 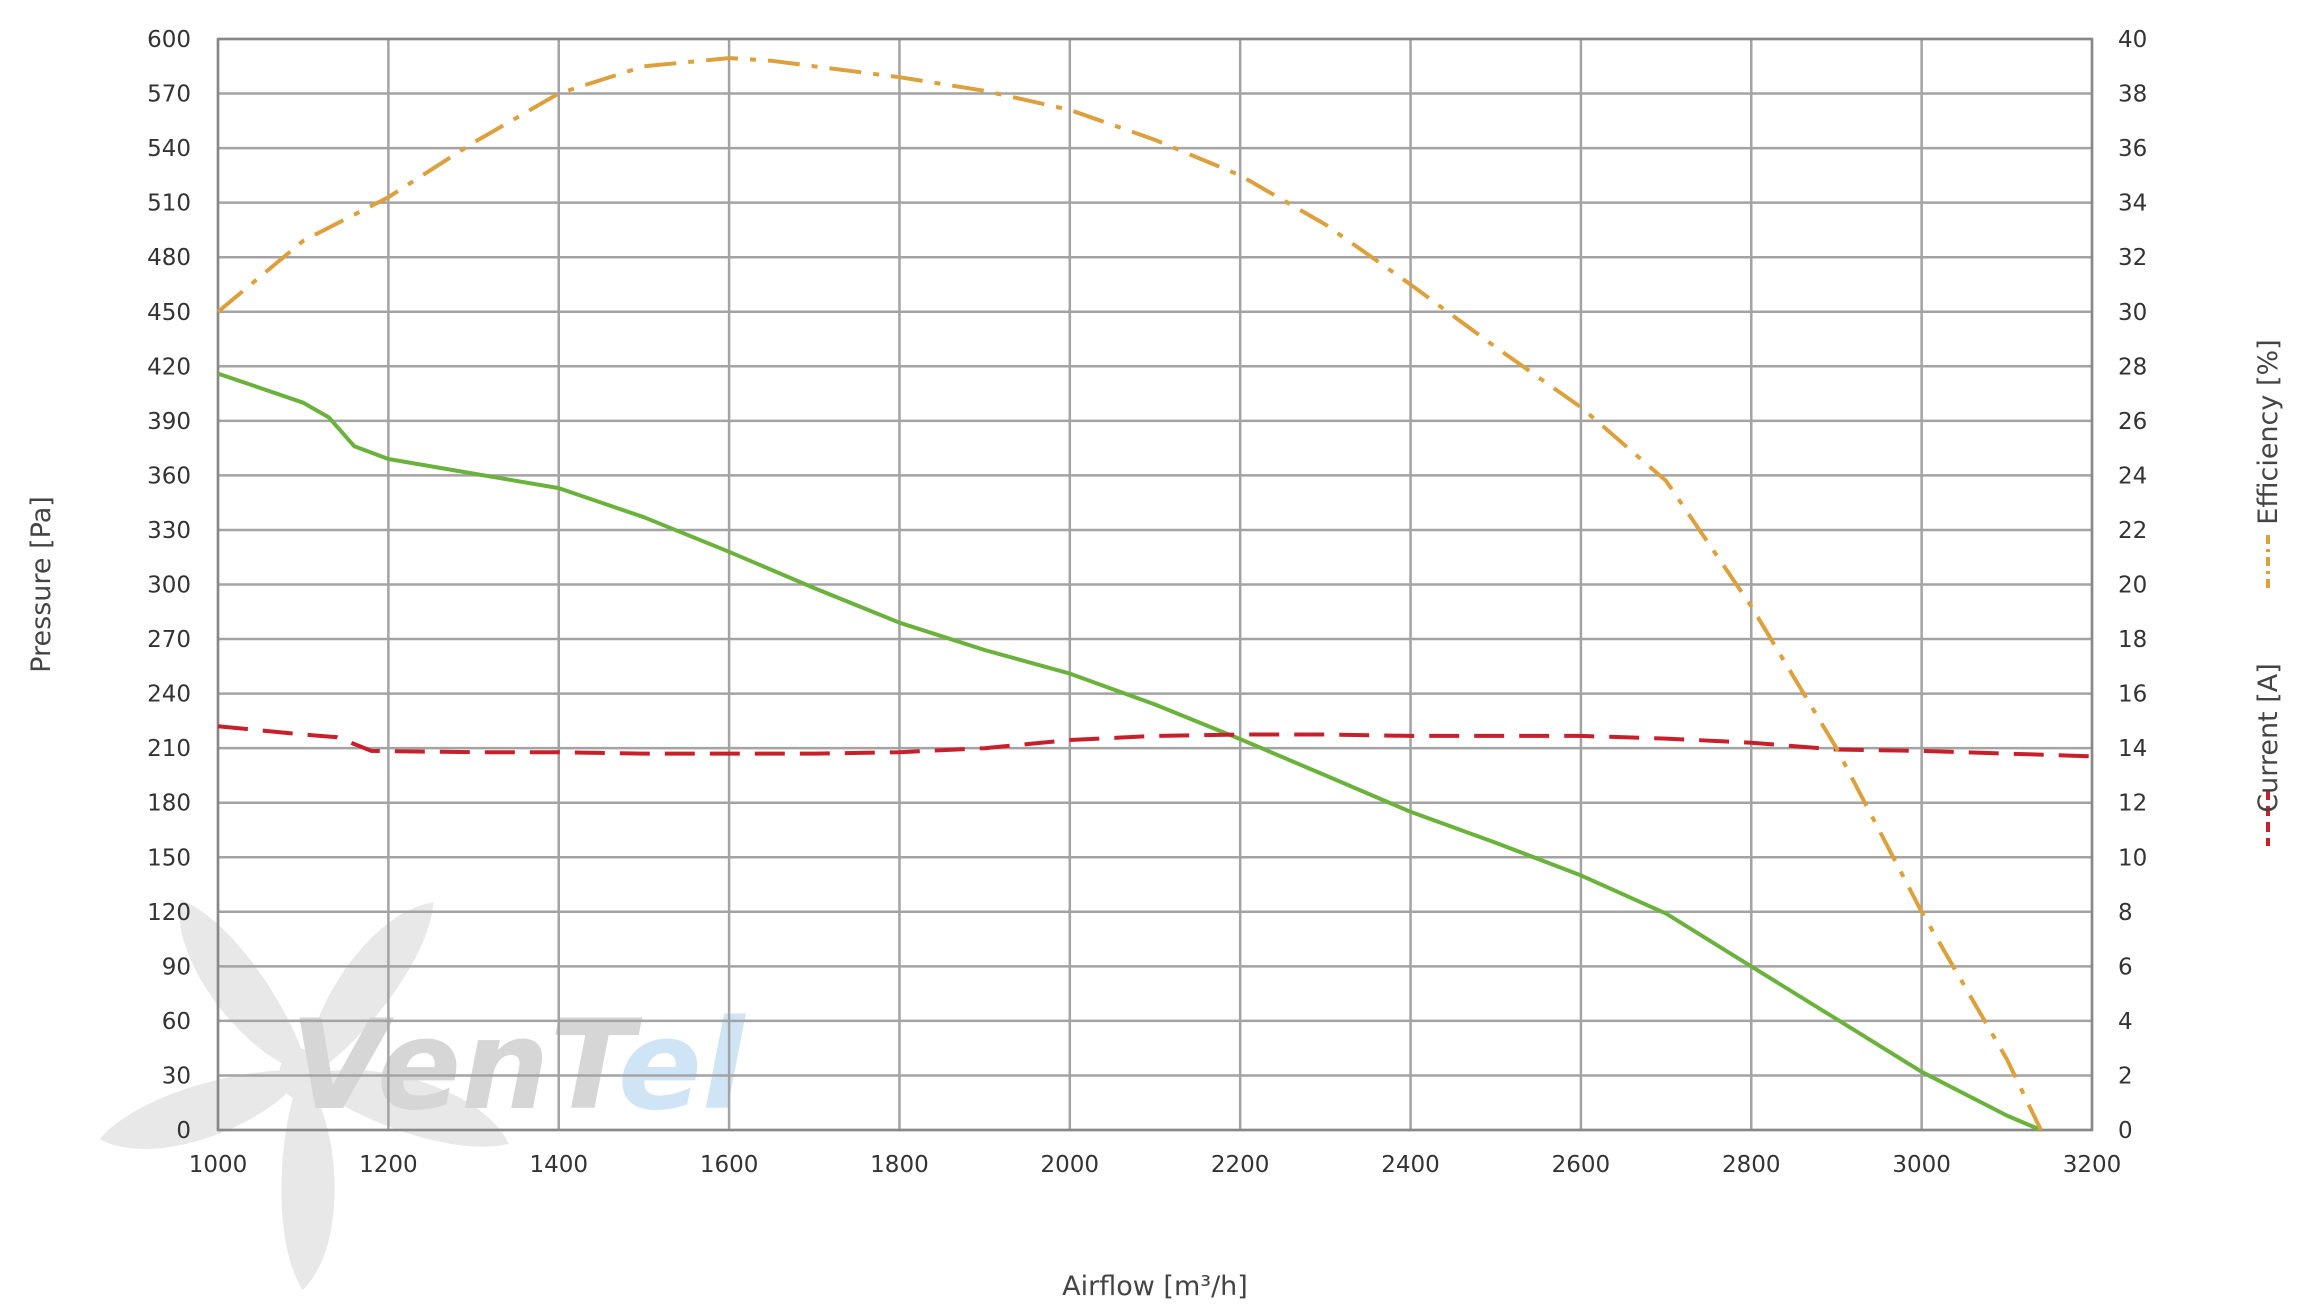 I want to click on fan-logo-icon, so click(x=304, y=1095).